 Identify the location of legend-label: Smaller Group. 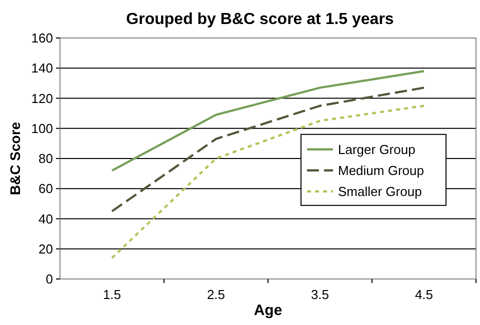
(380, 191).